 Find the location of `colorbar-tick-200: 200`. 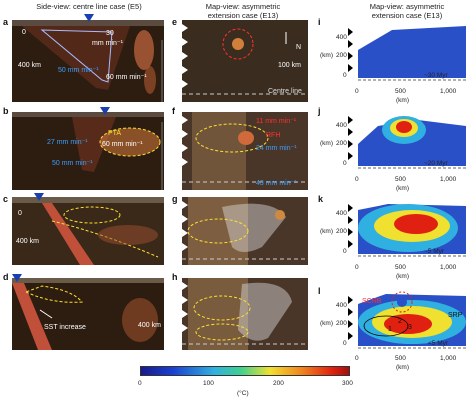

colorbar-tick-200: 200 is located at coordinates (278, 383).